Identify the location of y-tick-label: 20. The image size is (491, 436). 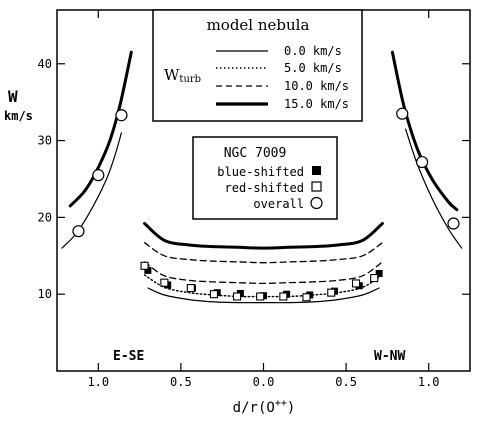
(45, 217).